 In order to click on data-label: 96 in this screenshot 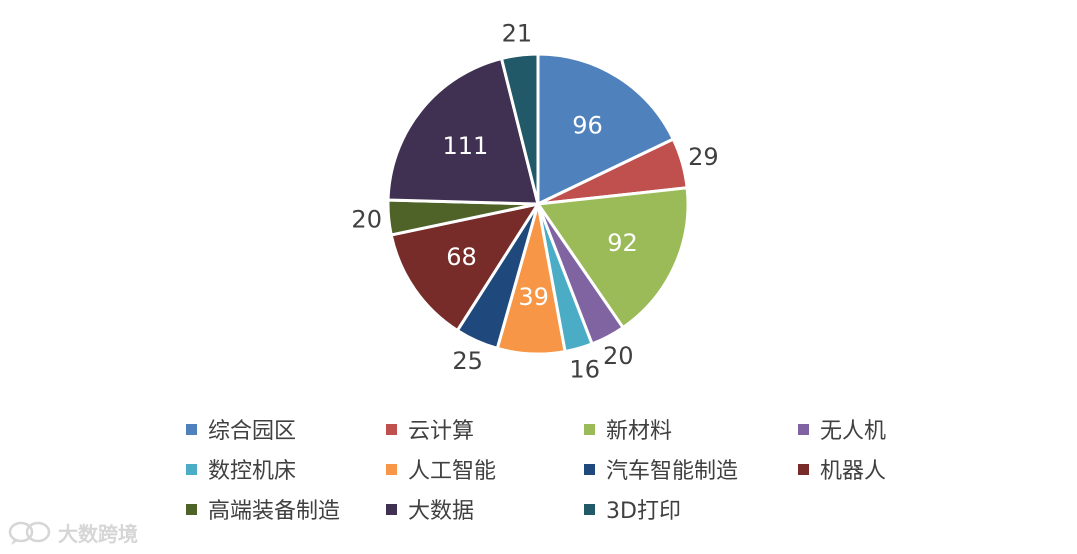, I will do `click(587, 125)`.